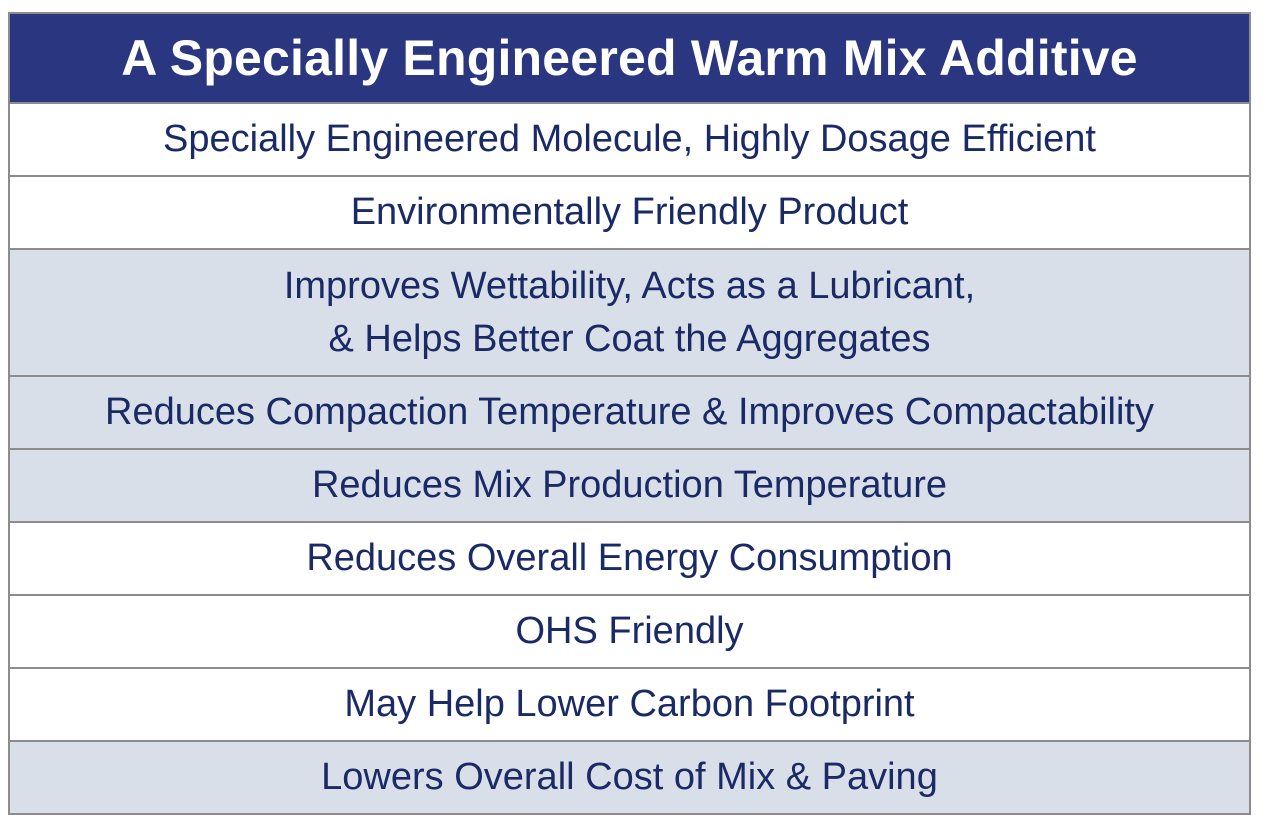 The height and width of the screenshot is (835, 1267). I want to click on row-text: May Help Lower Carbon Footprint, so click(629, 704).